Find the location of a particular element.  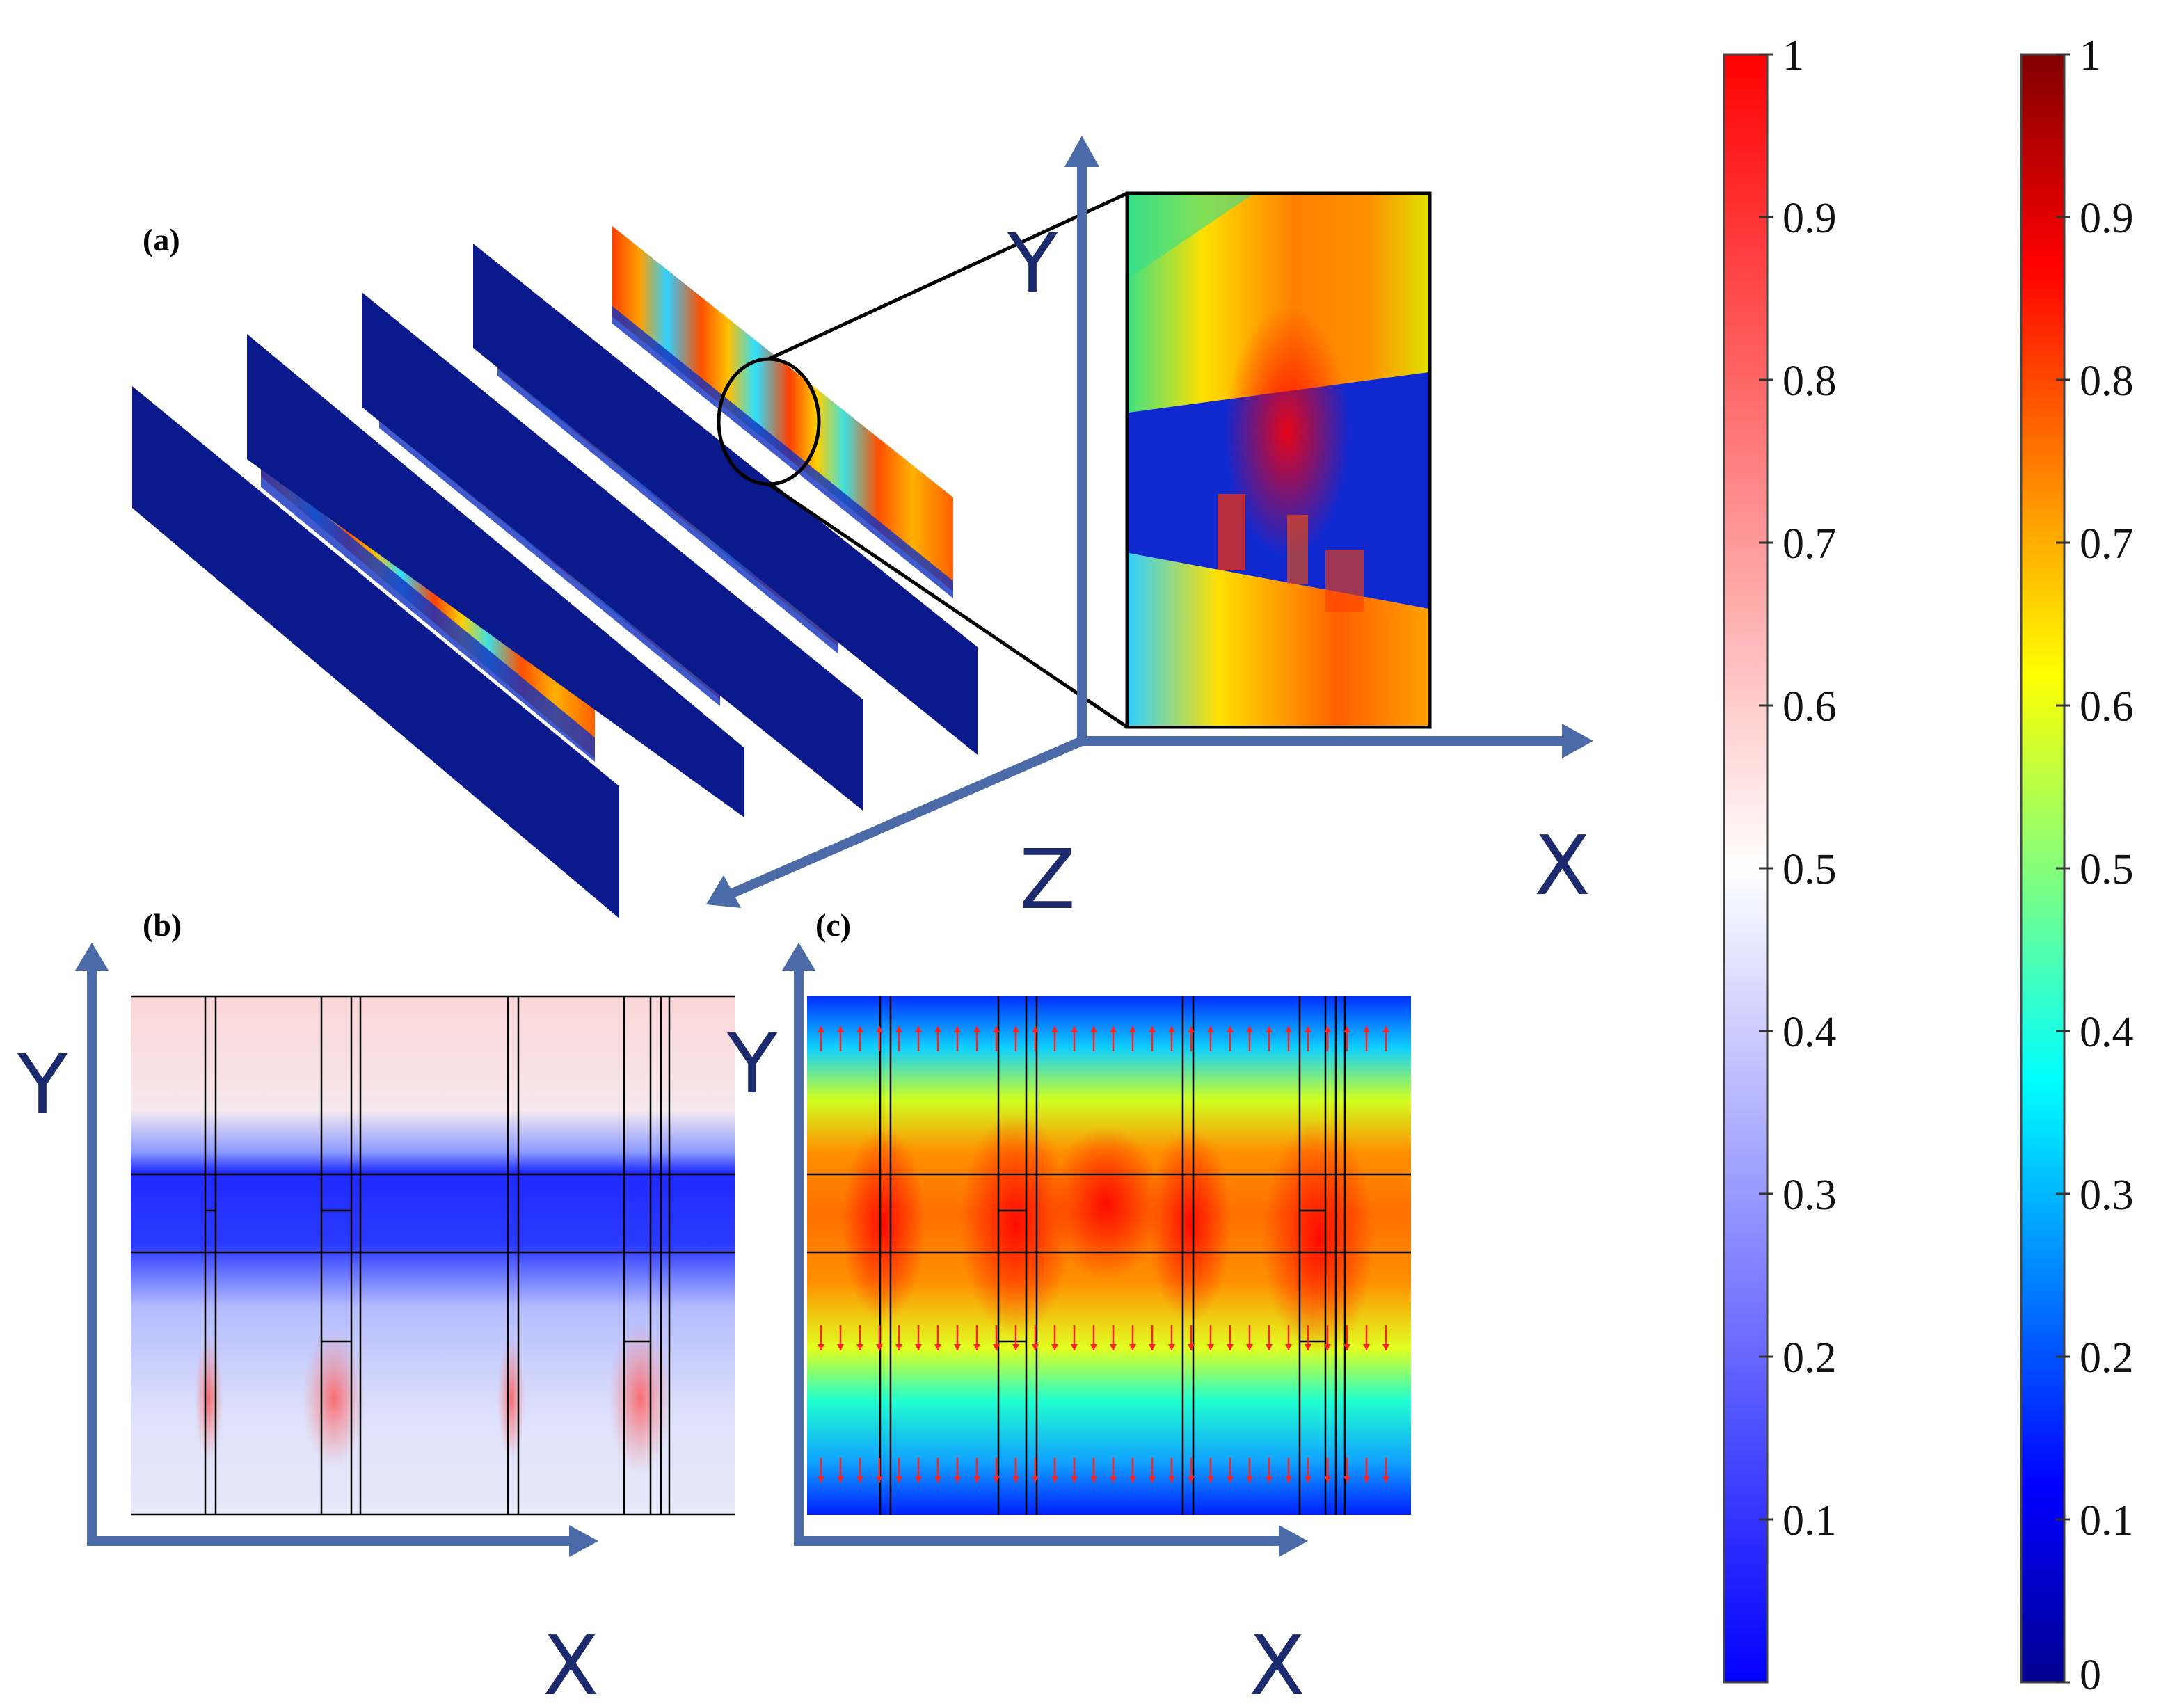

colorbar-tick-label: 0.8 is located at coordinates (1810, 381).